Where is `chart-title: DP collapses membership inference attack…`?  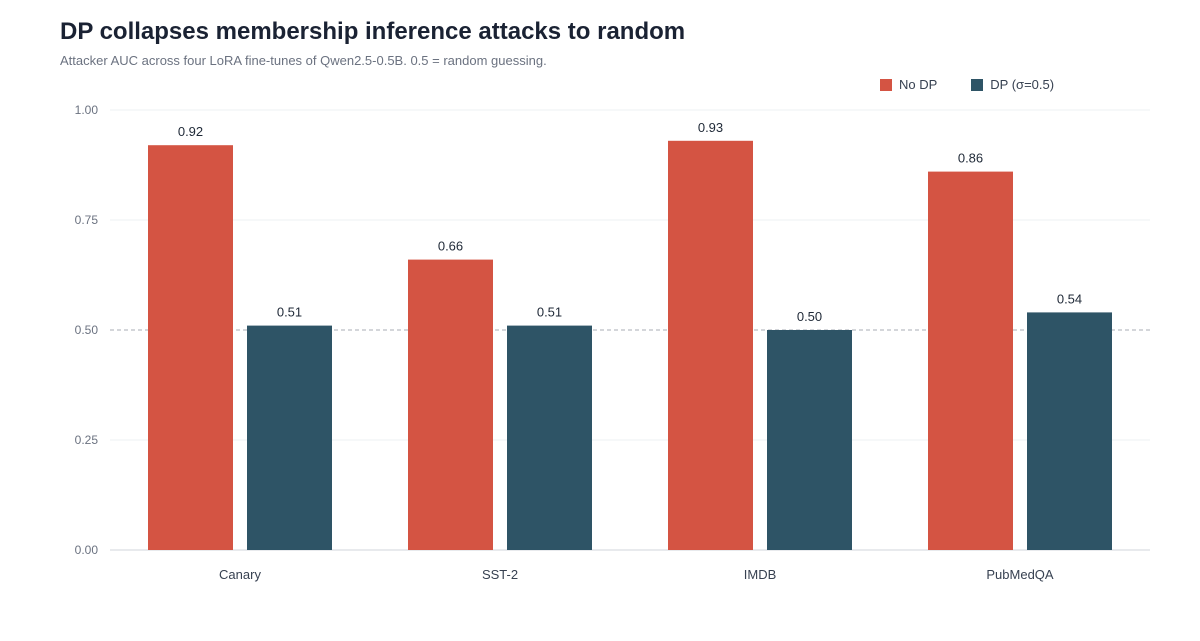 chart-title: DP collapses membership inference attack… is located at coordinates (373, 31).